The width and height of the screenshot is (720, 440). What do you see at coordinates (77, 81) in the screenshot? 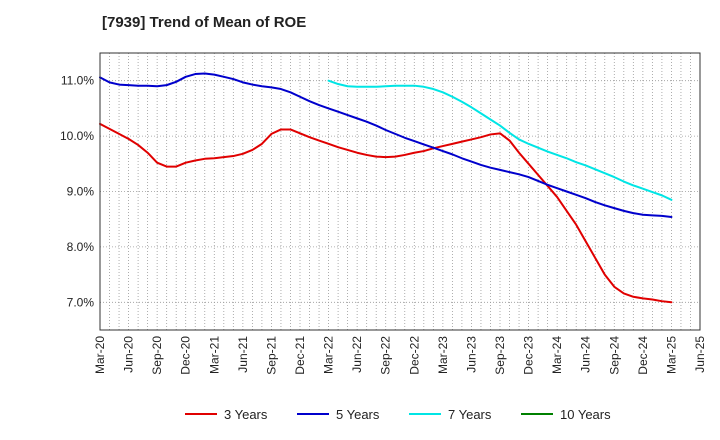
I see `y-tick-label: 11.0%` at bounding box center [77, 81].